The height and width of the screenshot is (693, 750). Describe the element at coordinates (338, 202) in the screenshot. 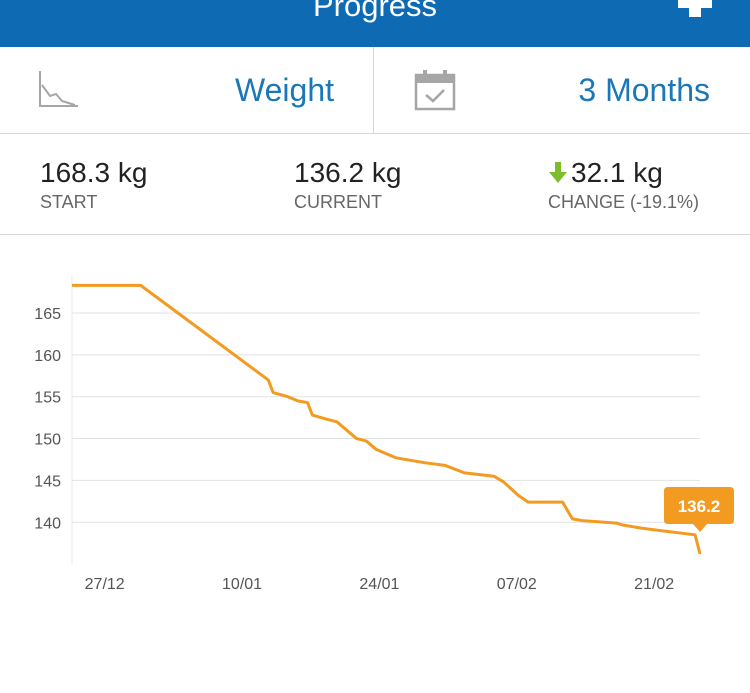

I see `current-label: CURRENT` at that location.